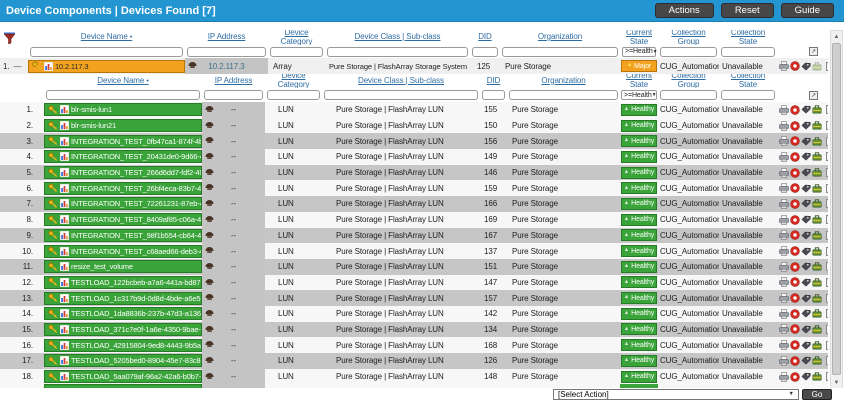  I want to click on device-name-link: TESTLOAD_371c7e0f-1a6e-4350-9bae-daa2, so click(123, 329).